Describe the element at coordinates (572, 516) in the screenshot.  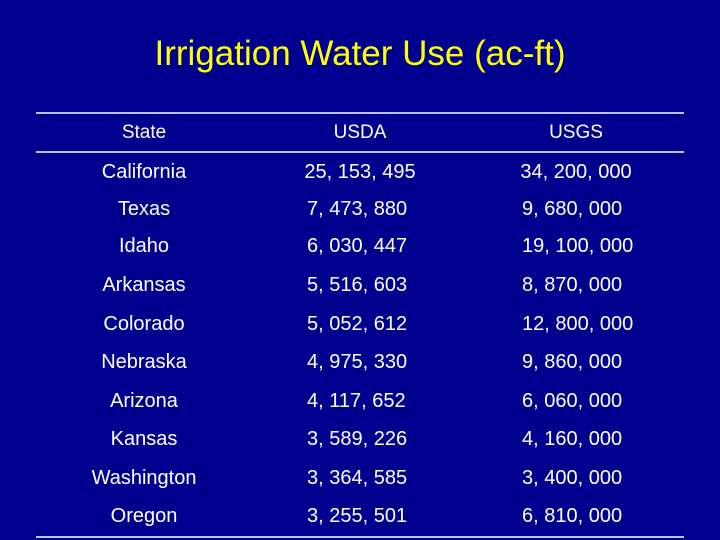
I see `usgs-value: 6, 810, 000` at that location.